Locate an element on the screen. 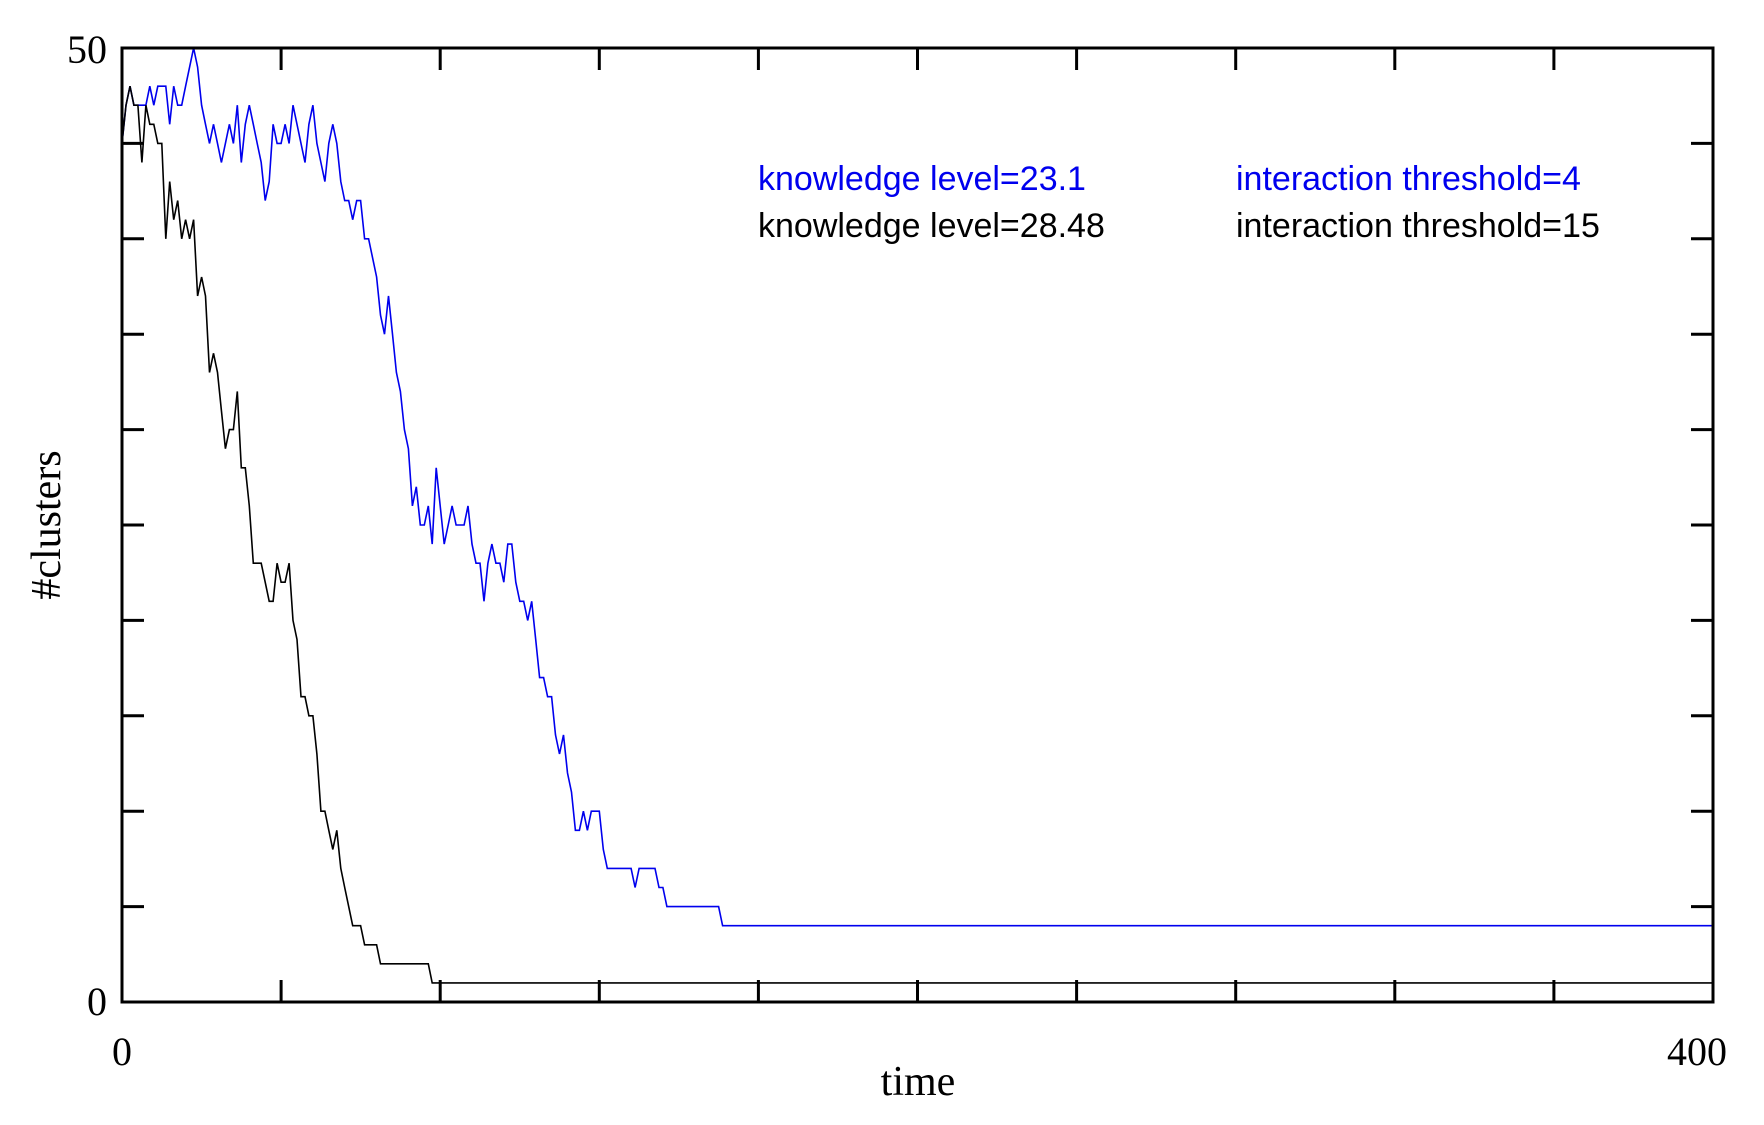 The width and height of the screenshot is (1764, 1125). x-tick-label-max: 400 is located at coordinates (1697, 1051).